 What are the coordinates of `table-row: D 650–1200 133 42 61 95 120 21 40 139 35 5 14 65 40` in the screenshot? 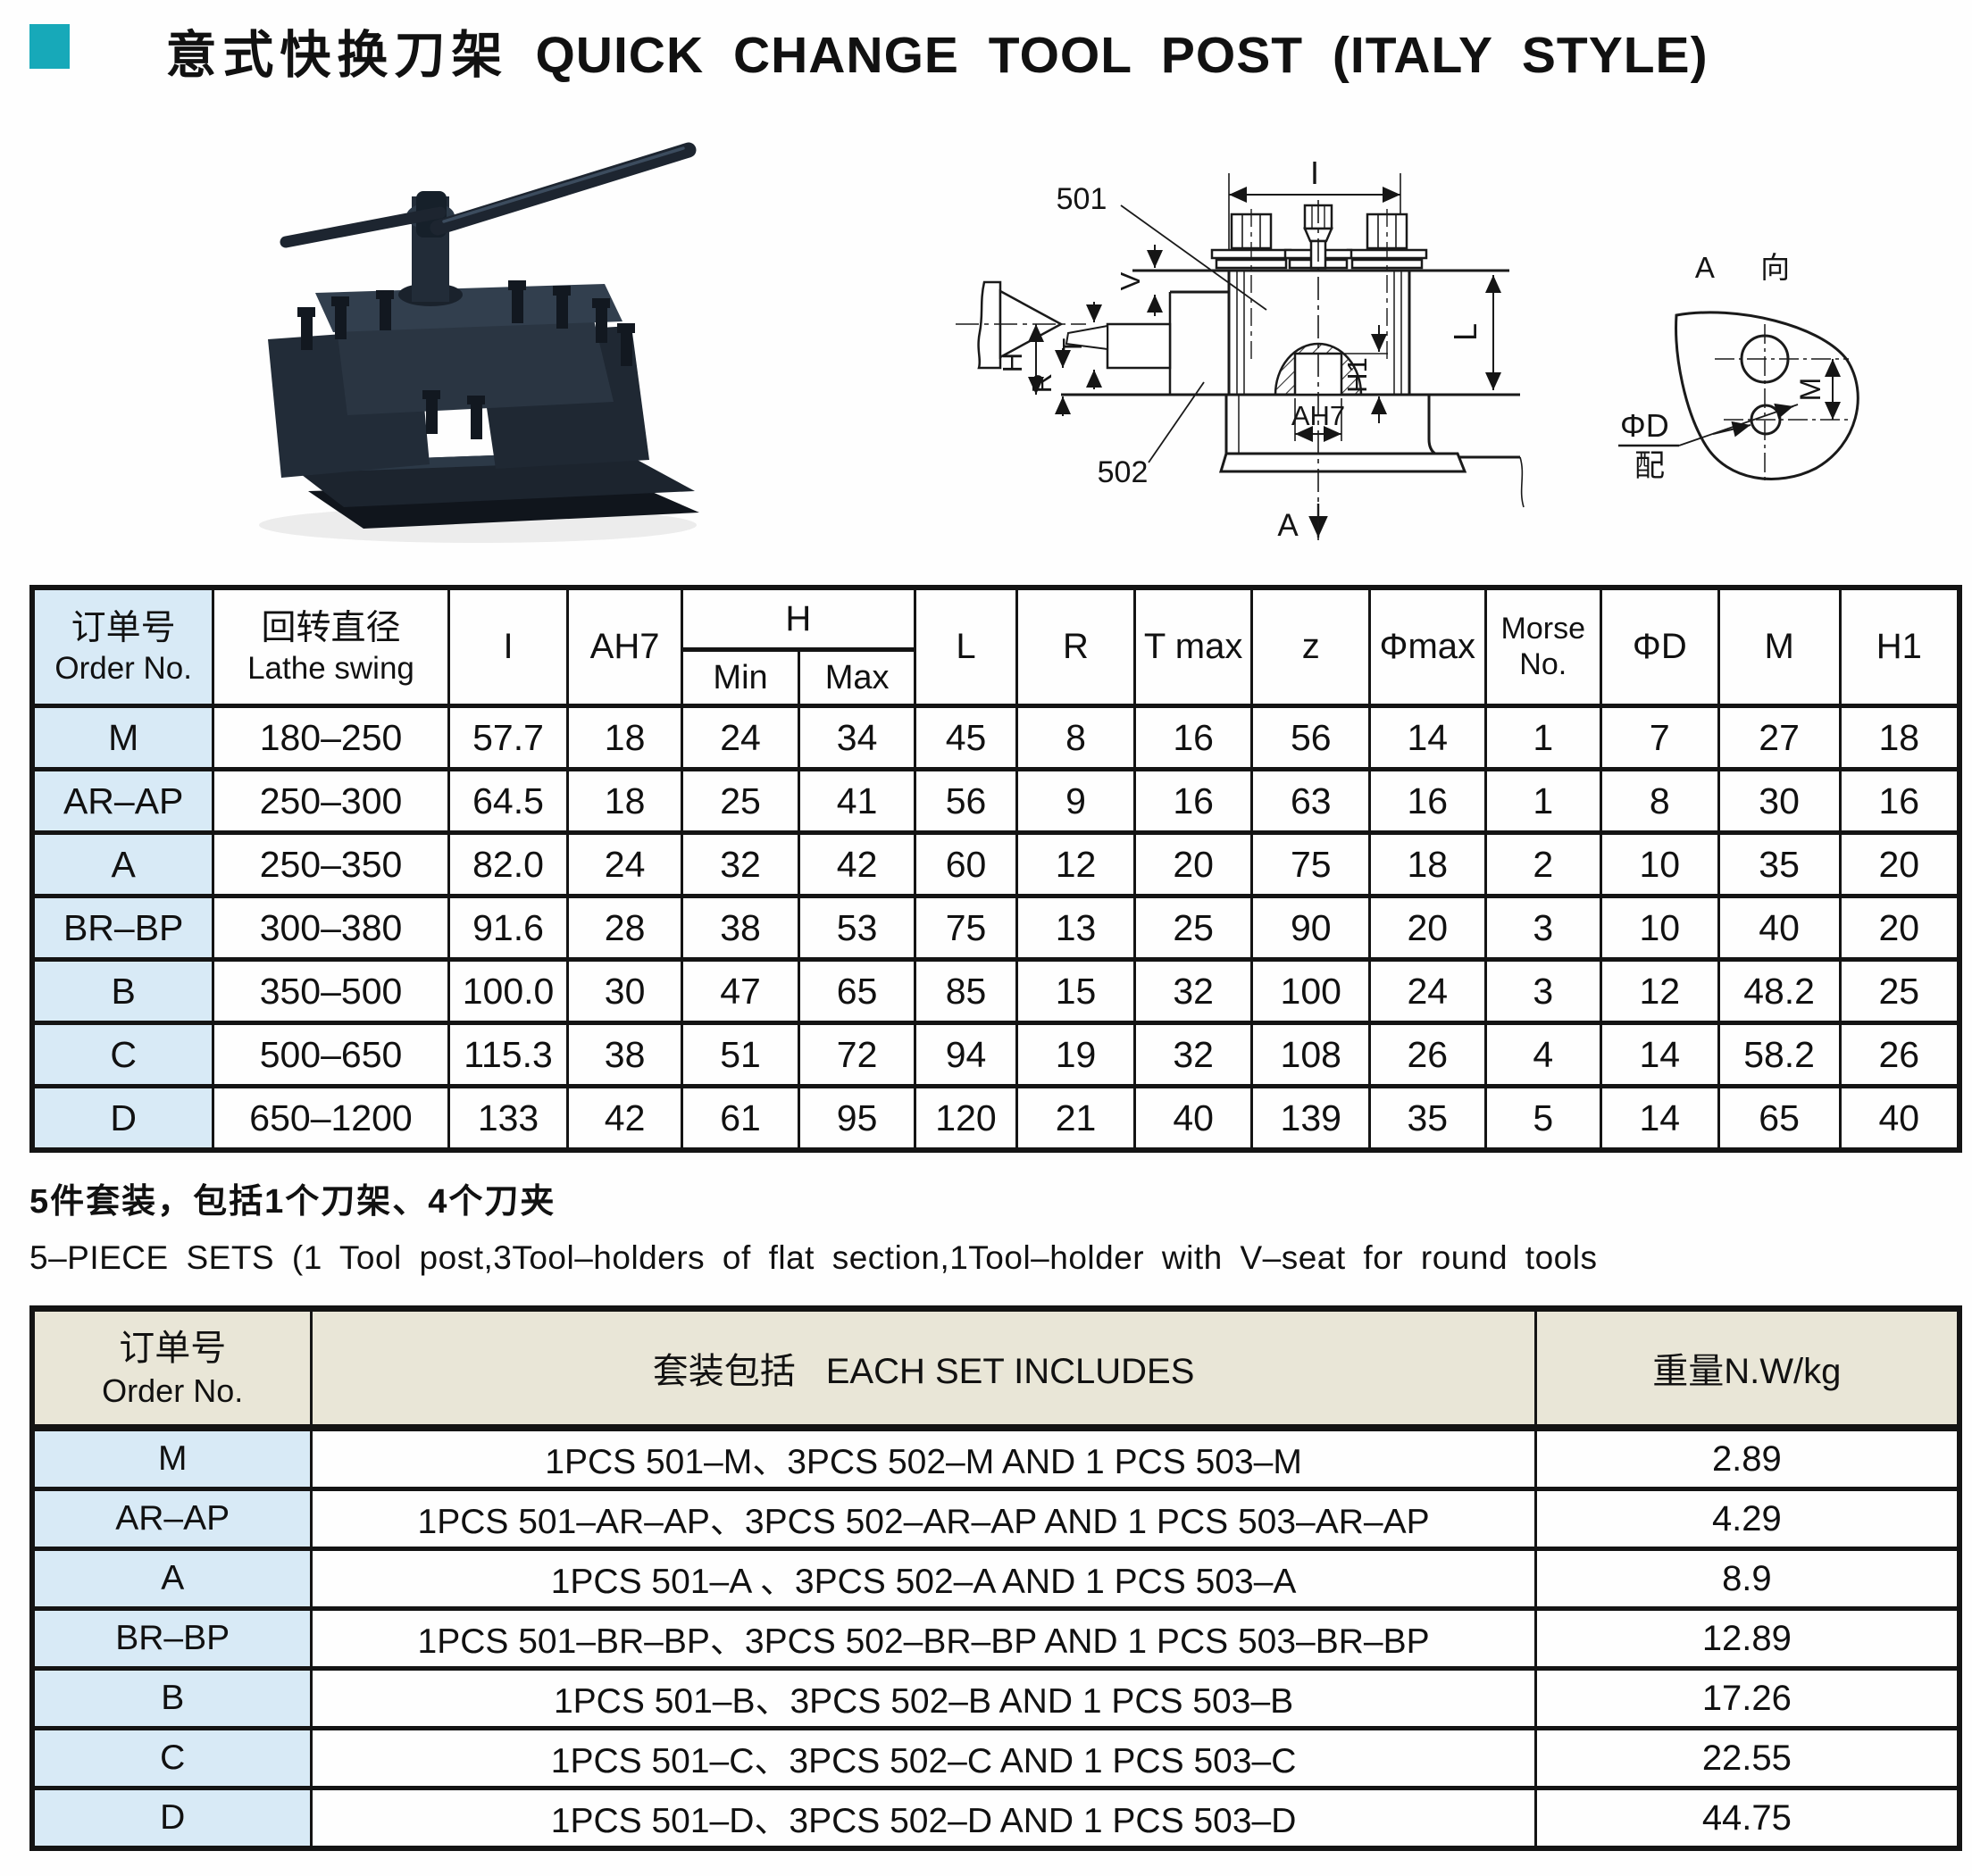 It's located at (995, 1118).